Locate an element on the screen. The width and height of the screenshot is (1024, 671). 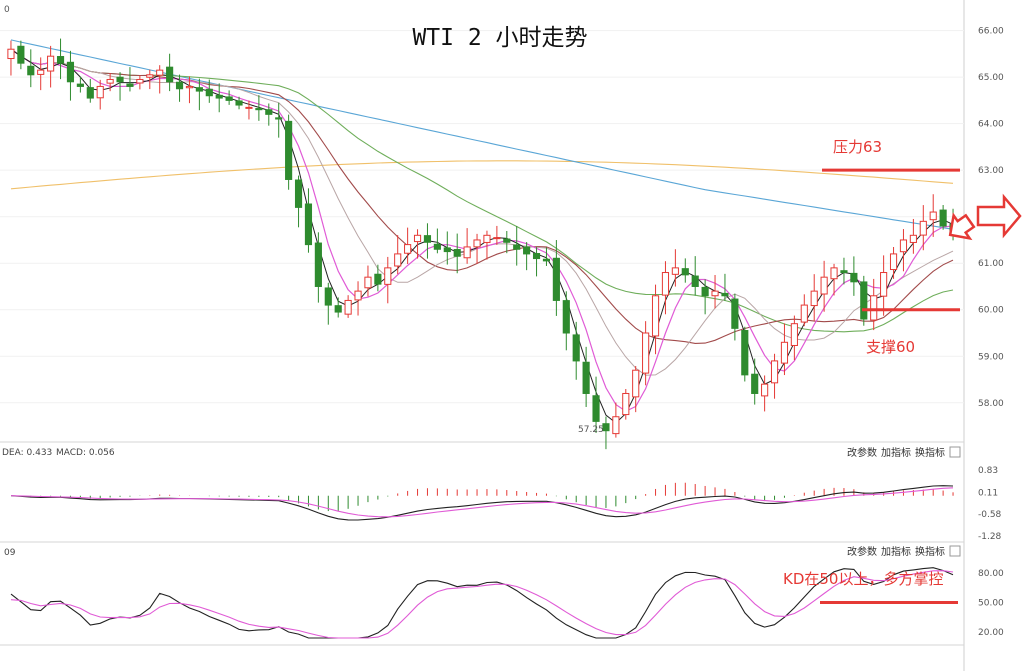
trend-arrow-icons is located at coordinates (985, 217).